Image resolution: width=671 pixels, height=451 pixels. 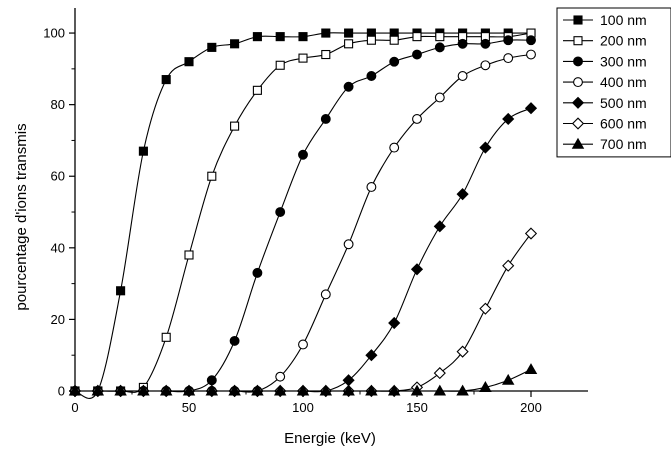 I want to click on x-axis-title: Energie (keV), so click(x=330, y=438).